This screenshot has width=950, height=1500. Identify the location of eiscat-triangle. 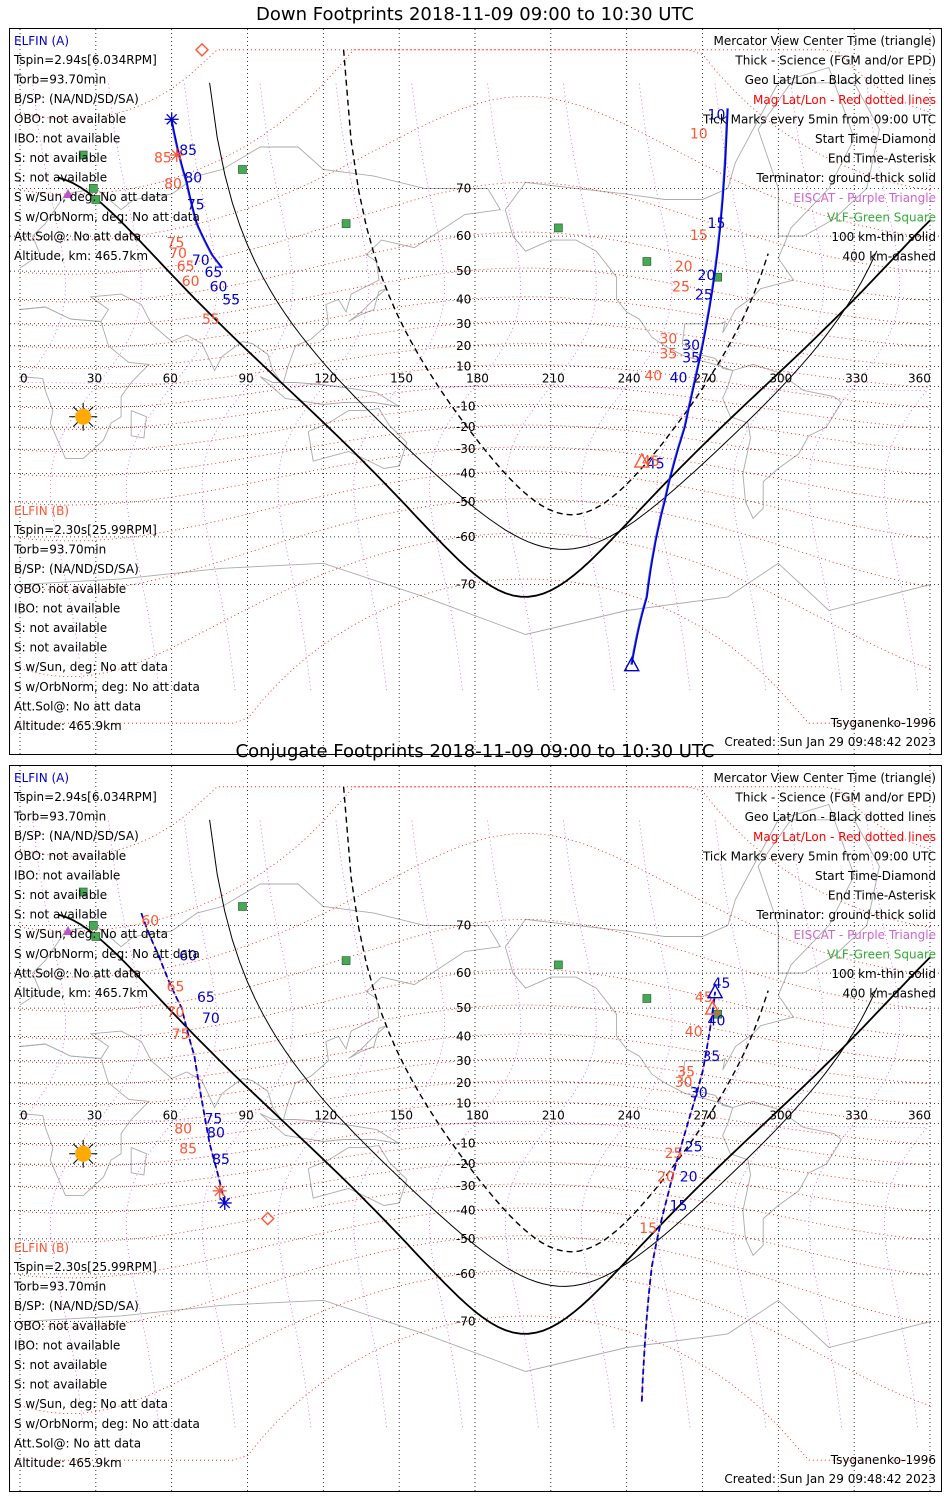
(68, 194).